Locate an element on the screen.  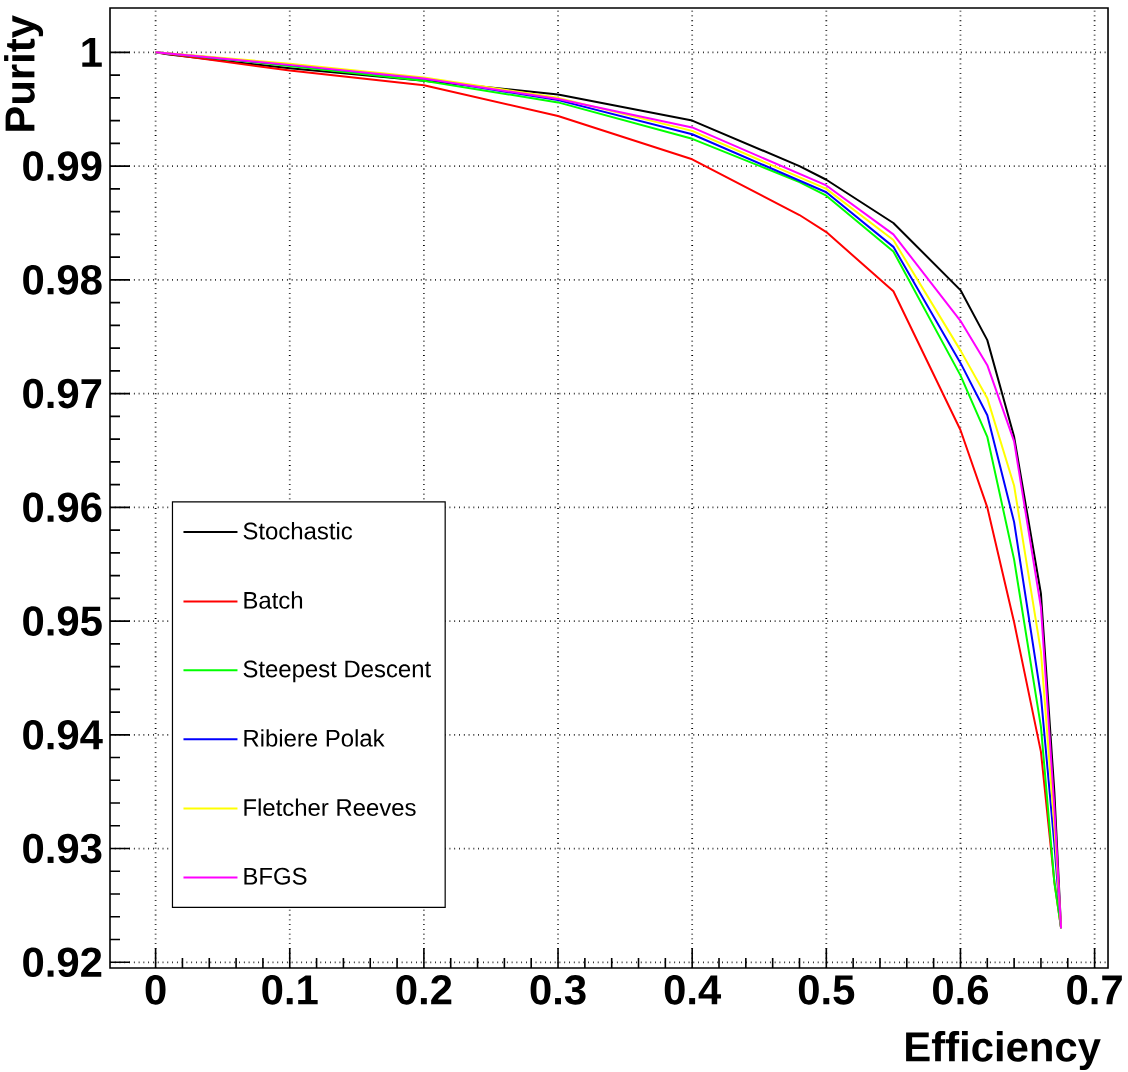
legend-label: Steepest Descent is located at coordinates (337, 671).